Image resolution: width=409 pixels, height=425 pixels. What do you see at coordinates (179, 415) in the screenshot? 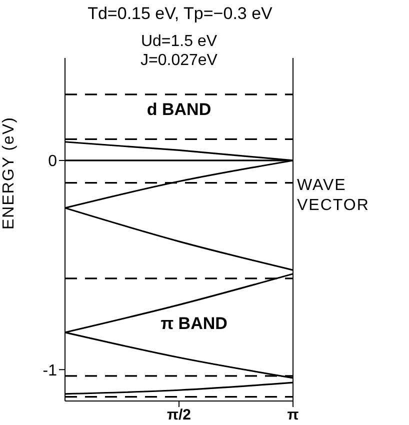
I see `x-tick-label: π/2` at bounding box center [179, 415].